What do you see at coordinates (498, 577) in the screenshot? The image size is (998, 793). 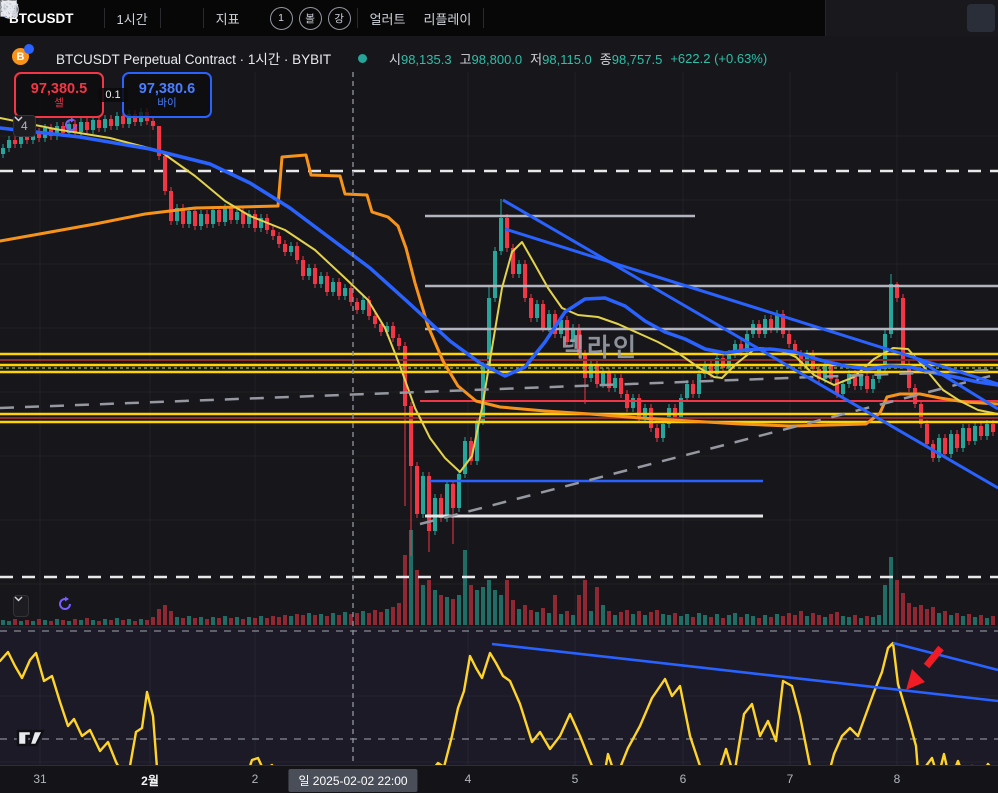 I see `volume-bars` at bounding box center [498, 577].